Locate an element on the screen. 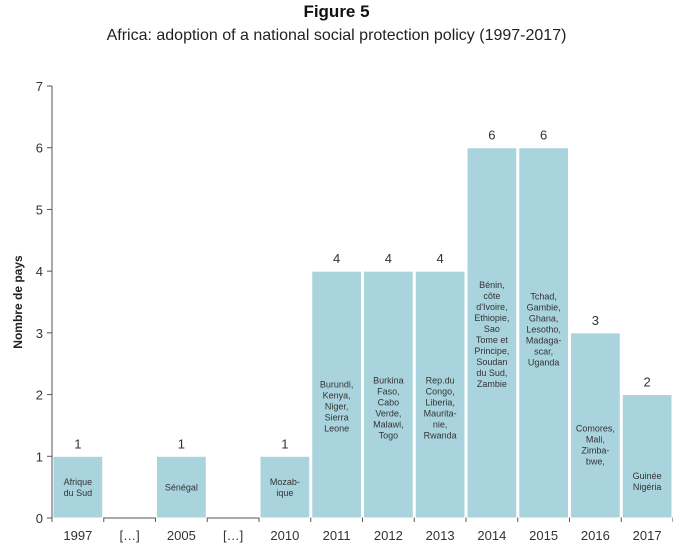  country-line: du Sud is located at coordinates (78, 493).